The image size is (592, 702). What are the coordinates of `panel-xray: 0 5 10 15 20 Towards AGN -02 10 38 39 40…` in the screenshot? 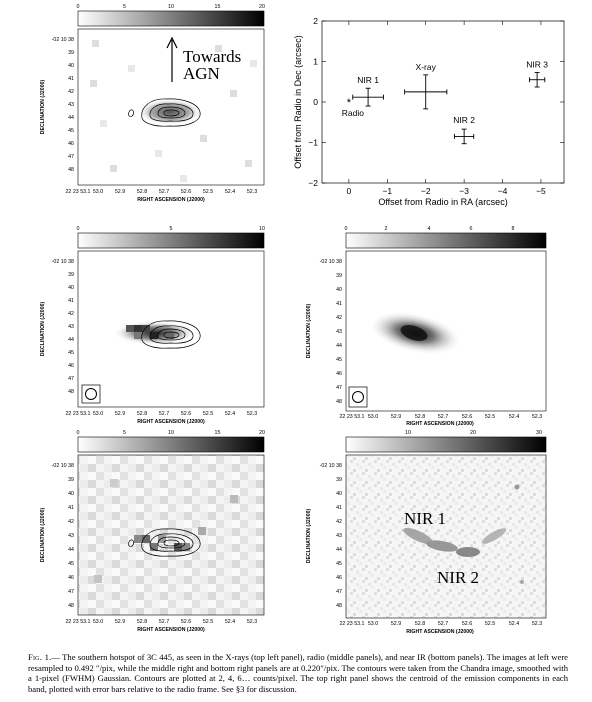 It's located at (145, 105).